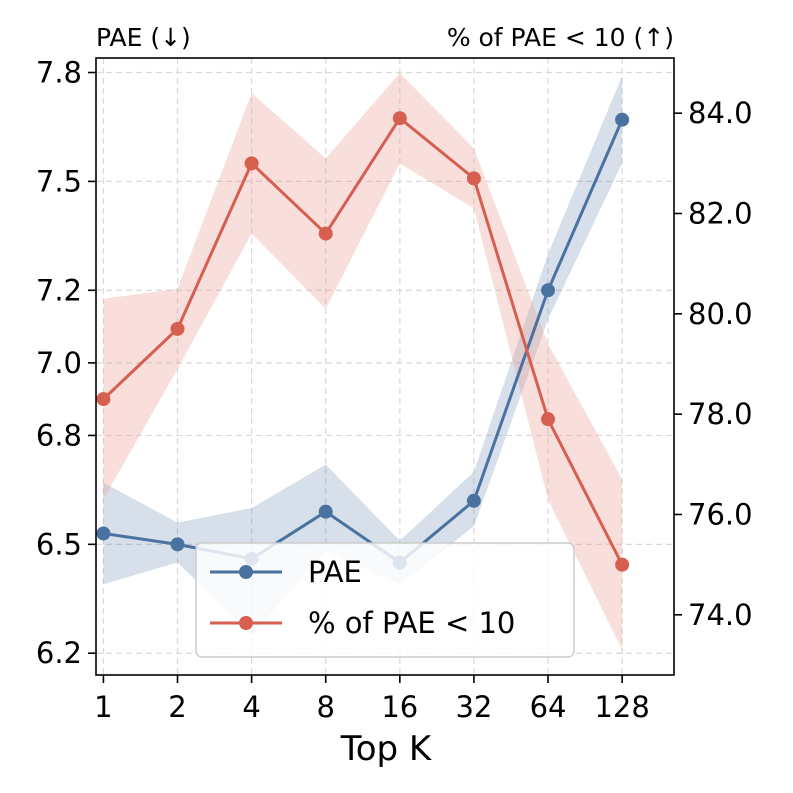 Image resolution: width=793 pixels, height=793 pixels. Describe the element at coordinates (473, 707) in the screenshot. I see `x-tick-label: 32` at that location.